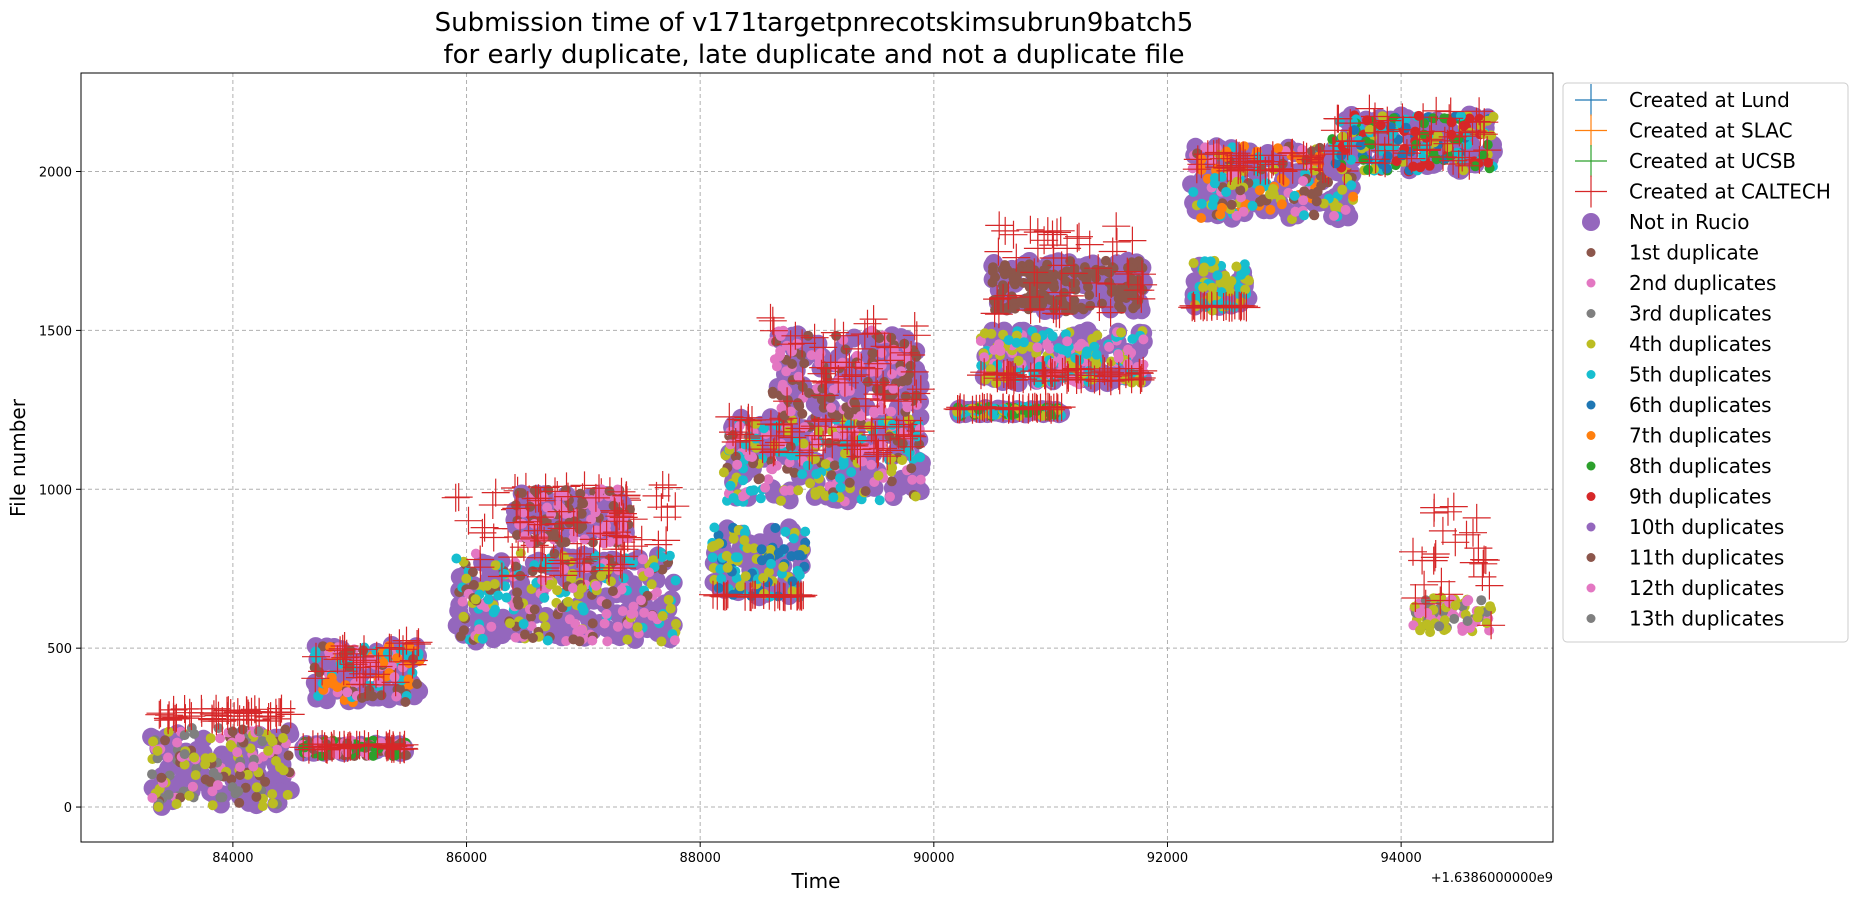 This screenshot has height=902, width=1858. I want to click on legend-label: 1st duplicate, so click(1694, 253).